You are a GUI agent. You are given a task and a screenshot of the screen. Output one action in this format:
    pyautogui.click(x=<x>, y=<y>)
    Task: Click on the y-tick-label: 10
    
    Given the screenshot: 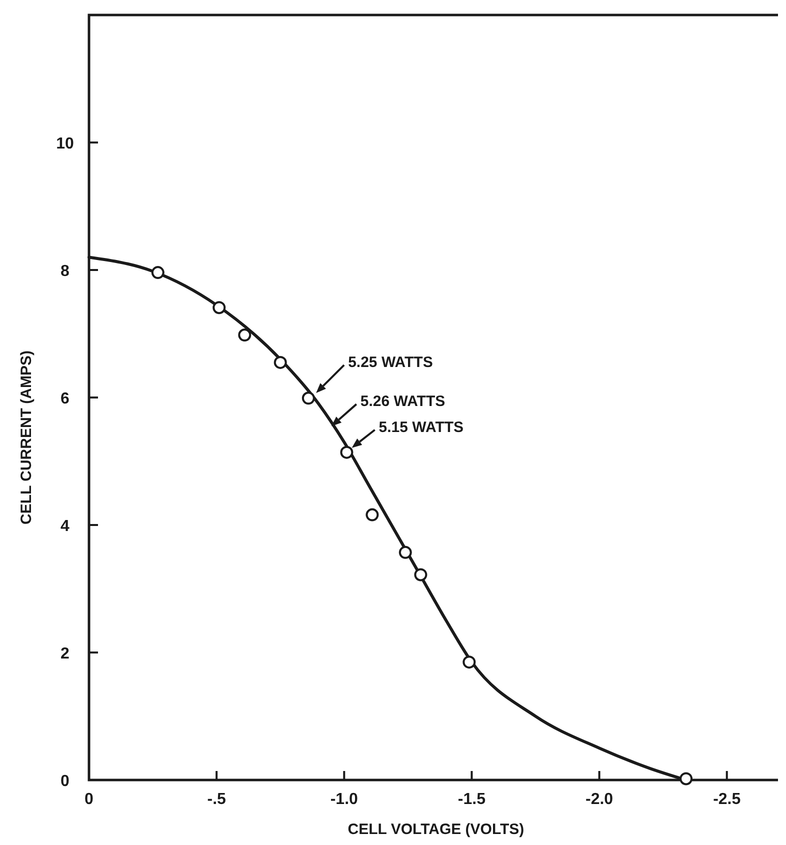 What is the action you would take?
    pyautogui.click(x=65, y=144)
    